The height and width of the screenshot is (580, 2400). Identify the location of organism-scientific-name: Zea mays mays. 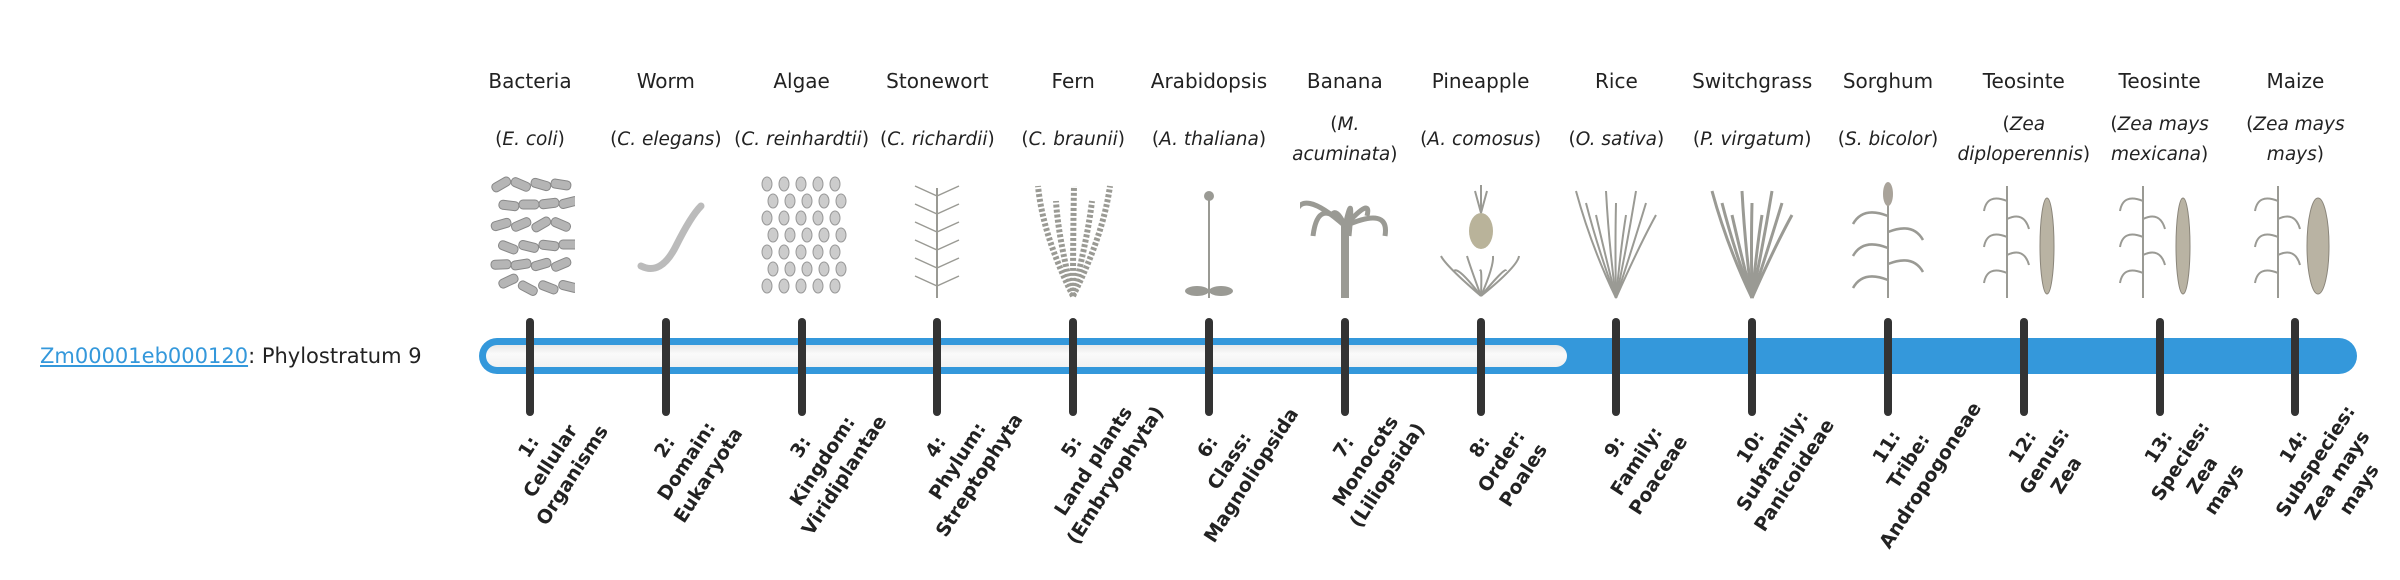
(2295, 140).